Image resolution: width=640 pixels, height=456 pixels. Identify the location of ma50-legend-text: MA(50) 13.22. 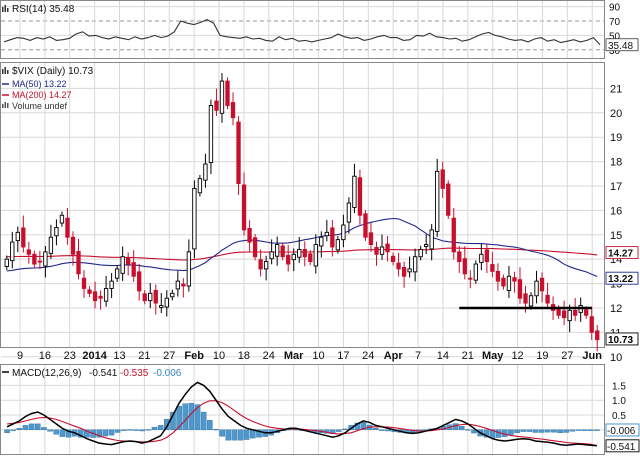
(39, 84).